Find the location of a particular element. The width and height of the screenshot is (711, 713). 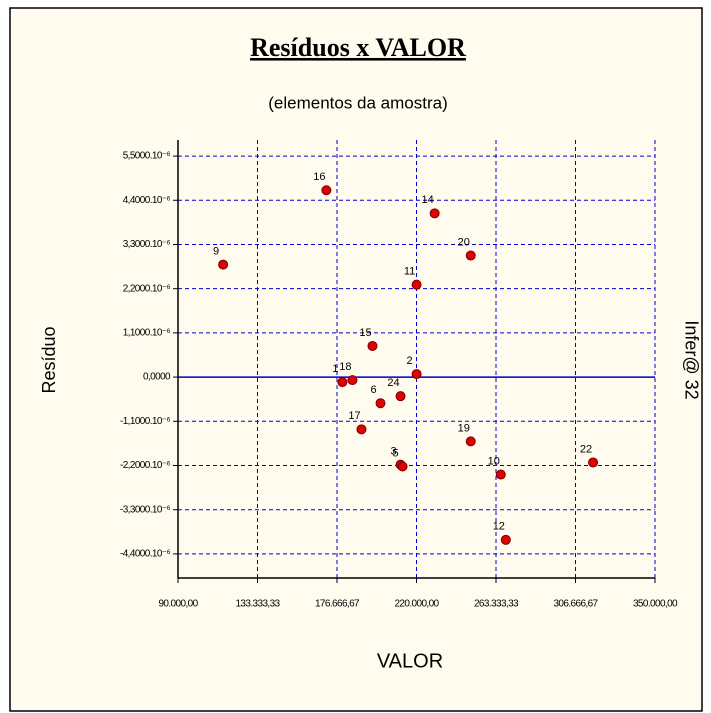

y-axis-label: Resíduo is located at coordinates (49, 359).